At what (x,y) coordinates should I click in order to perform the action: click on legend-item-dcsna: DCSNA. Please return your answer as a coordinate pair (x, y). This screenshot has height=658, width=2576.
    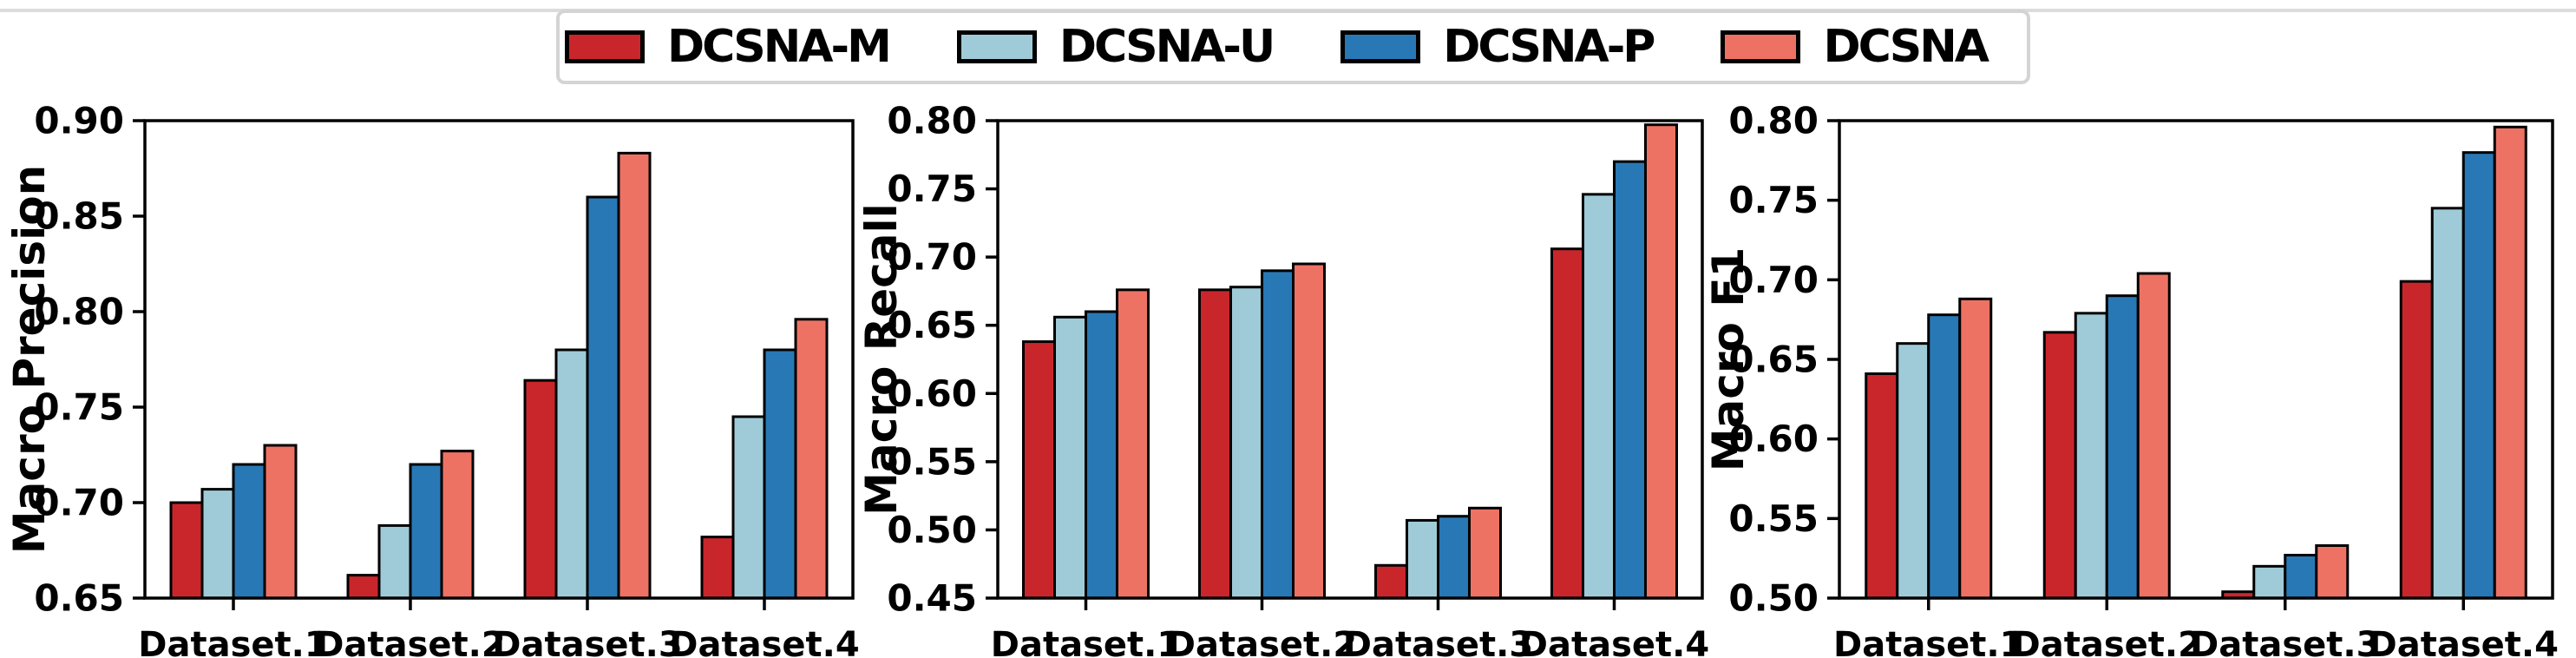
    Looking at the image, I should click on (1855, 47).